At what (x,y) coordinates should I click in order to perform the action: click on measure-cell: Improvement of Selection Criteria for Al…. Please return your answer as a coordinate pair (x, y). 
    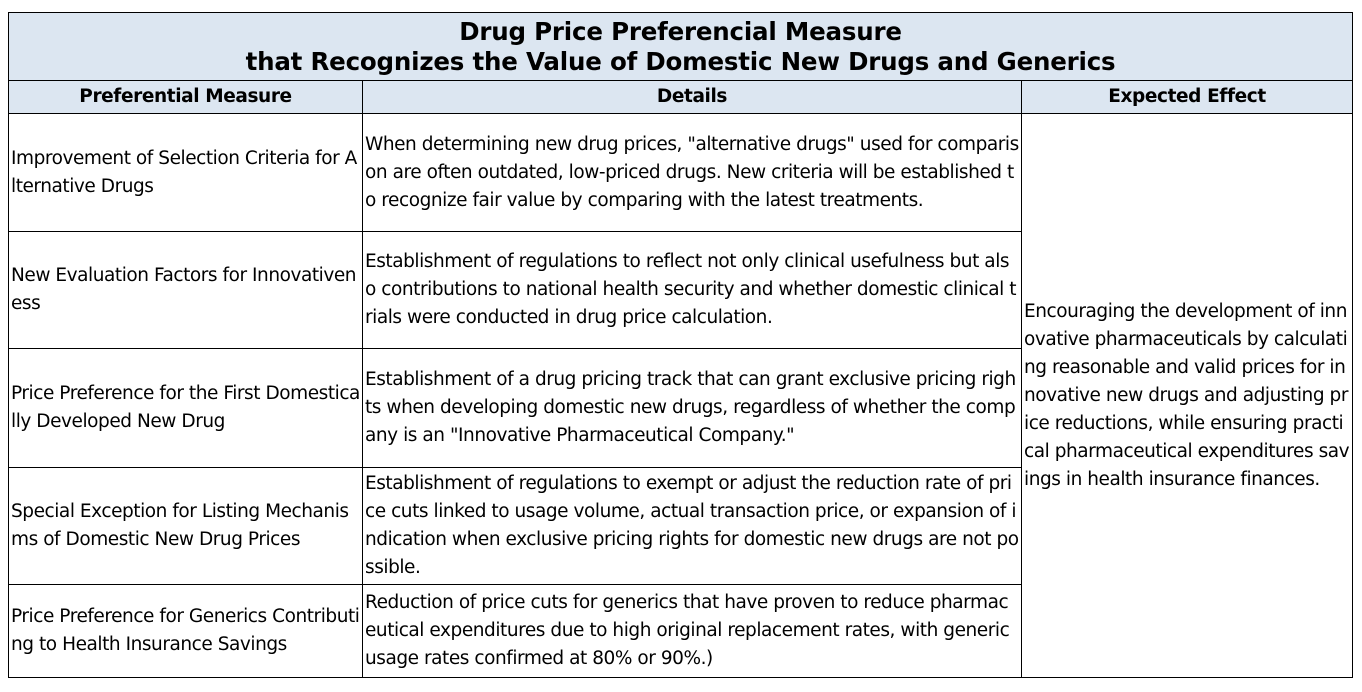
    Looking at the image, I should click on (185, 172).